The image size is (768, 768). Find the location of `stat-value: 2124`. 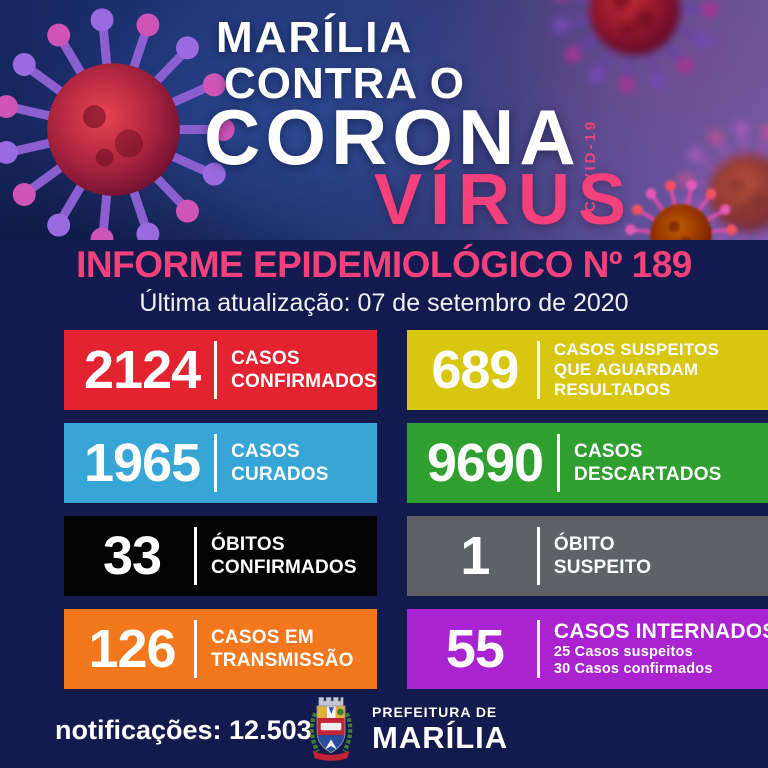

stat-value: 2124 is located at coordinates (142, 370).